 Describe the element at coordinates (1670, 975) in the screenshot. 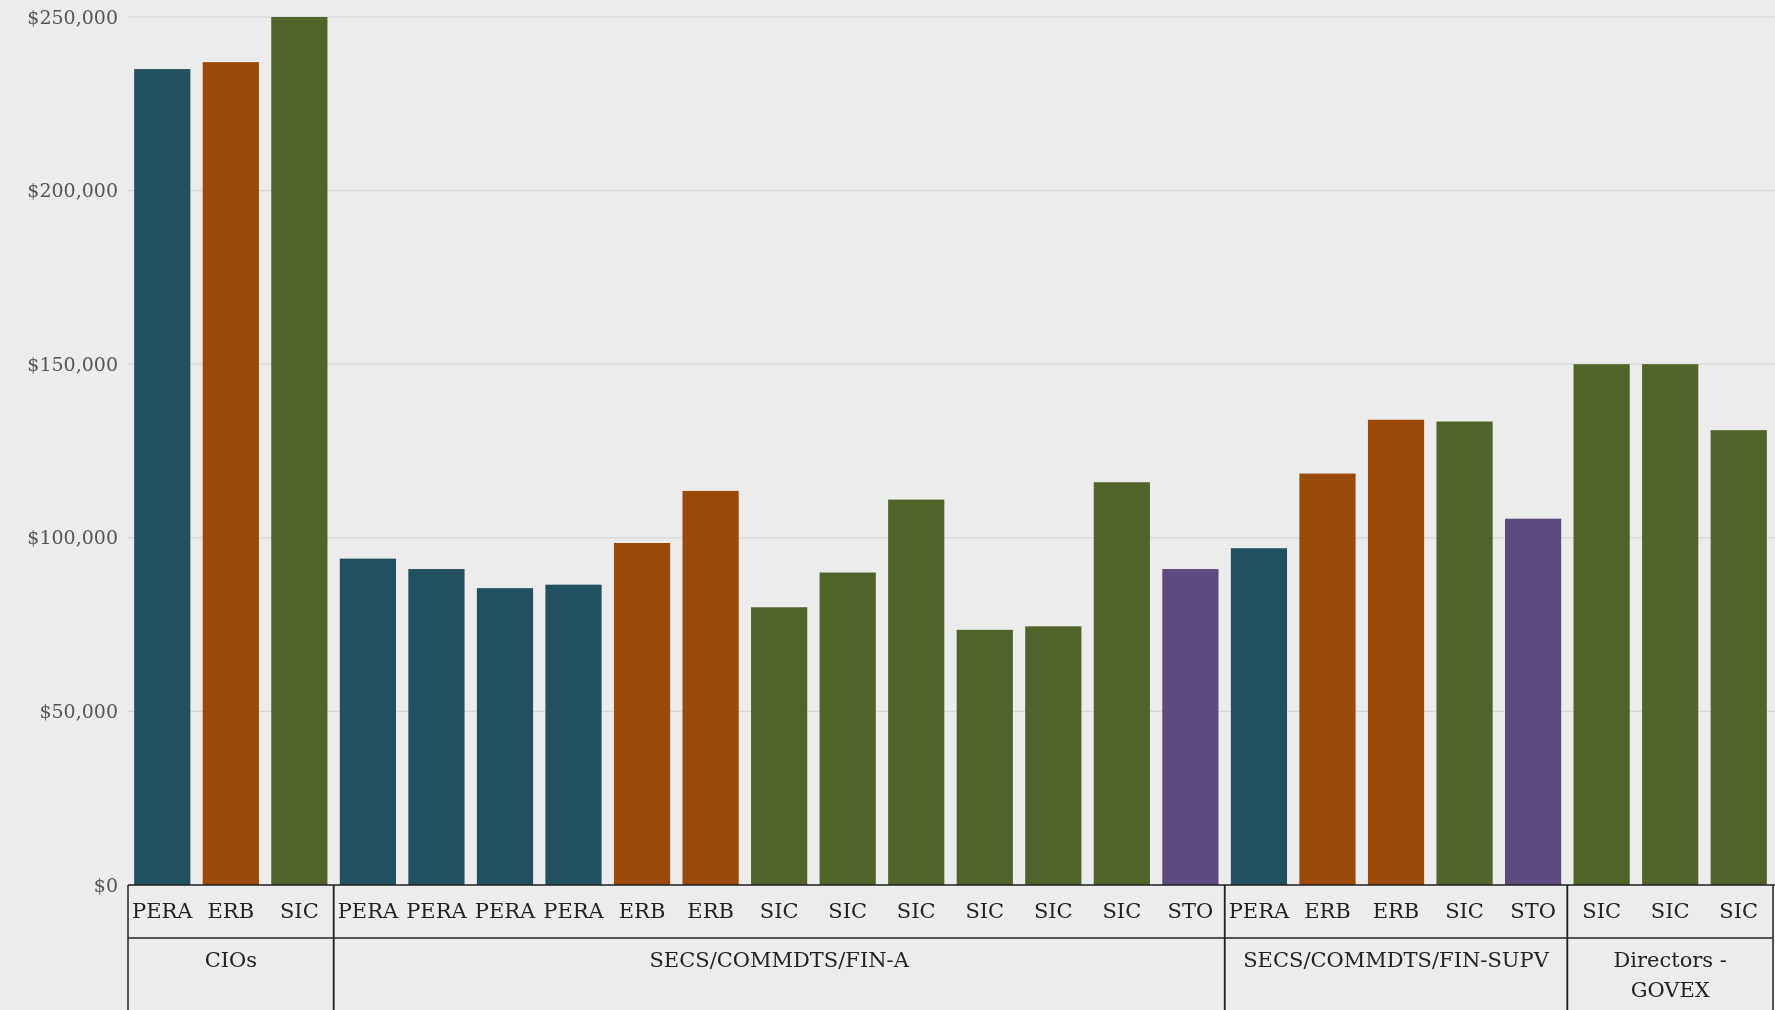

I see `text: Directors - GOVEX` at that location.